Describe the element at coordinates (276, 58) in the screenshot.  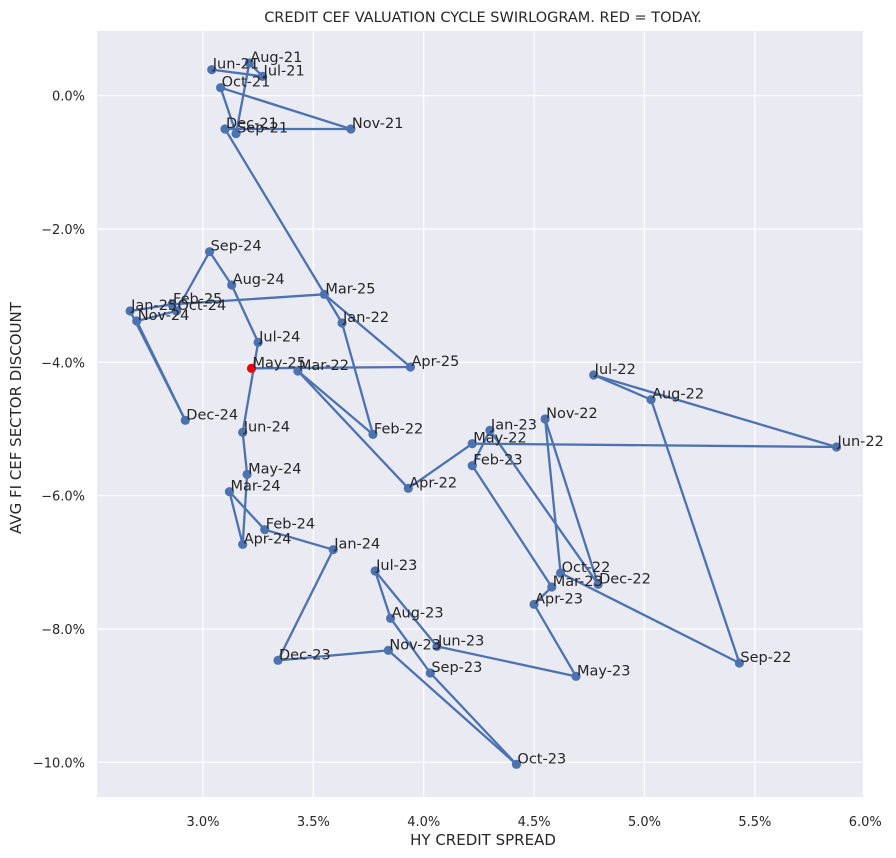
I see `point-label: Aug-21` at that location.